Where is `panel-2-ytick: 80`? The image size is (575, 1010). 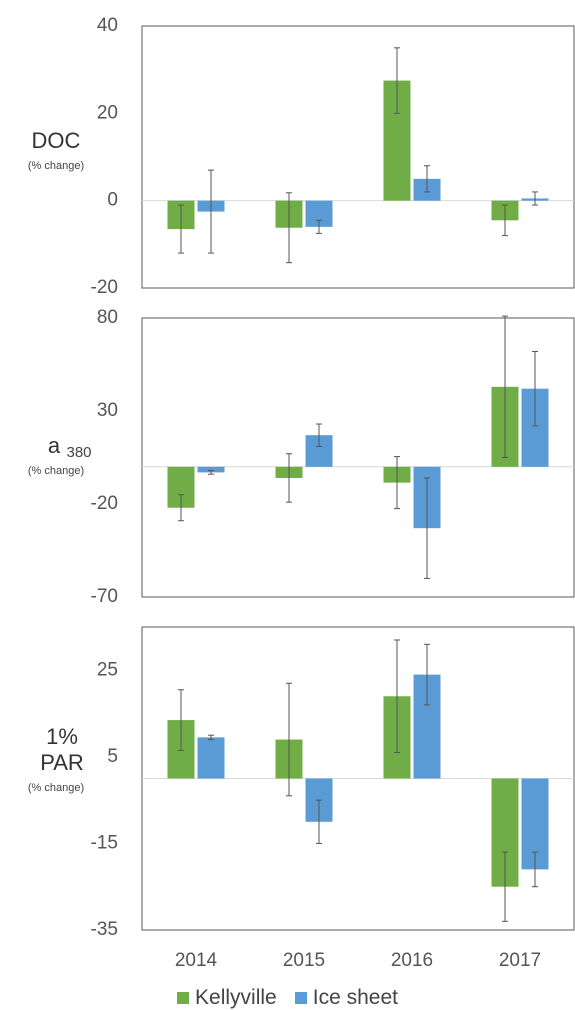
panel-2-ytick: 80 is located at coordinates (107, 317).